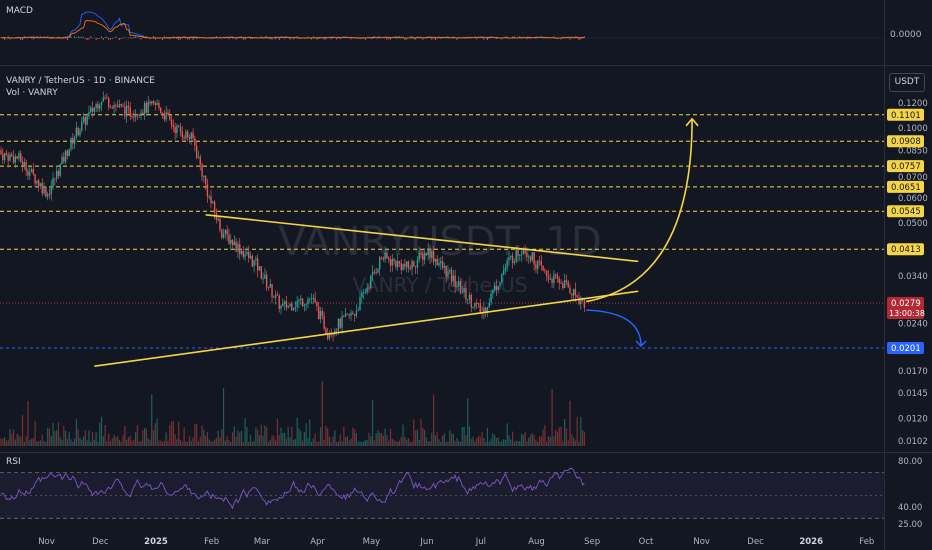 This screenshot has width=932, height=550. Describe the element at coordinates (913, 178) in the screenshot. I see `price-axis-tick-label: 0.0700` at that location.